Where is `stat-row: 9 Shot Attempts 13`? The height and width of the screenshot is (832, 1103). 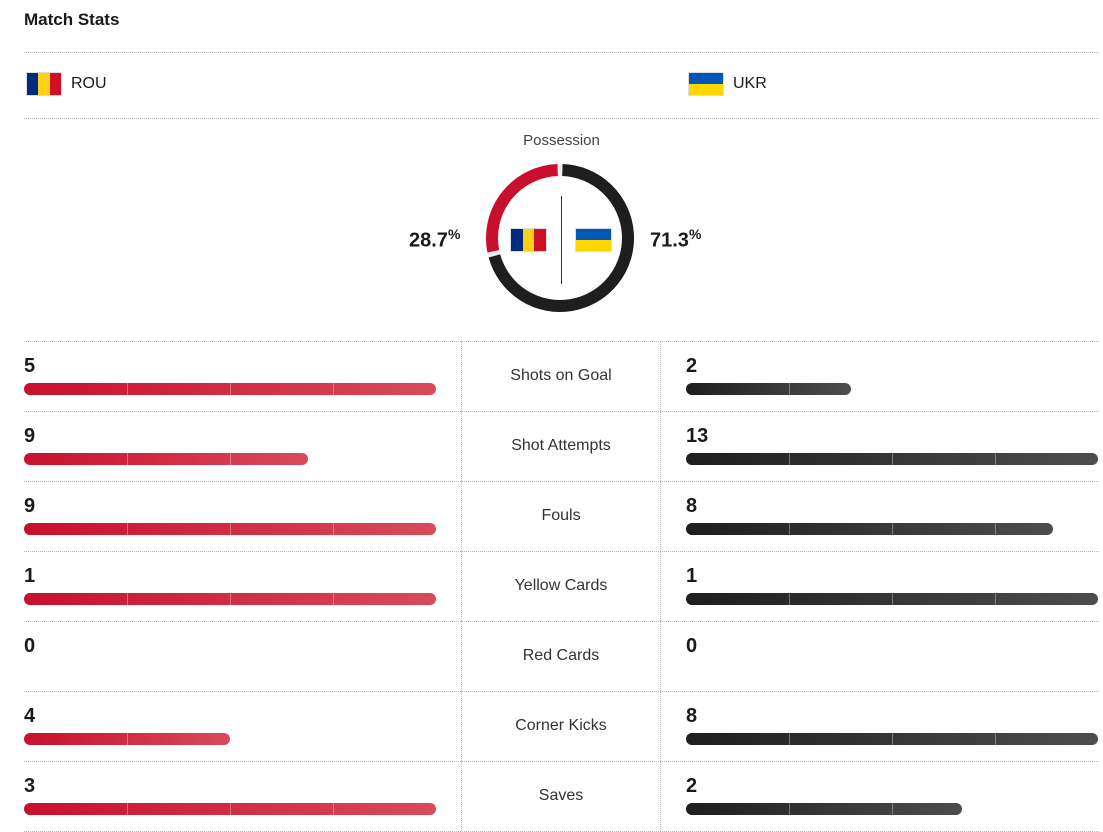
stat-row: 9 Shot Attempts 13 is located at coordinates (561, 446).